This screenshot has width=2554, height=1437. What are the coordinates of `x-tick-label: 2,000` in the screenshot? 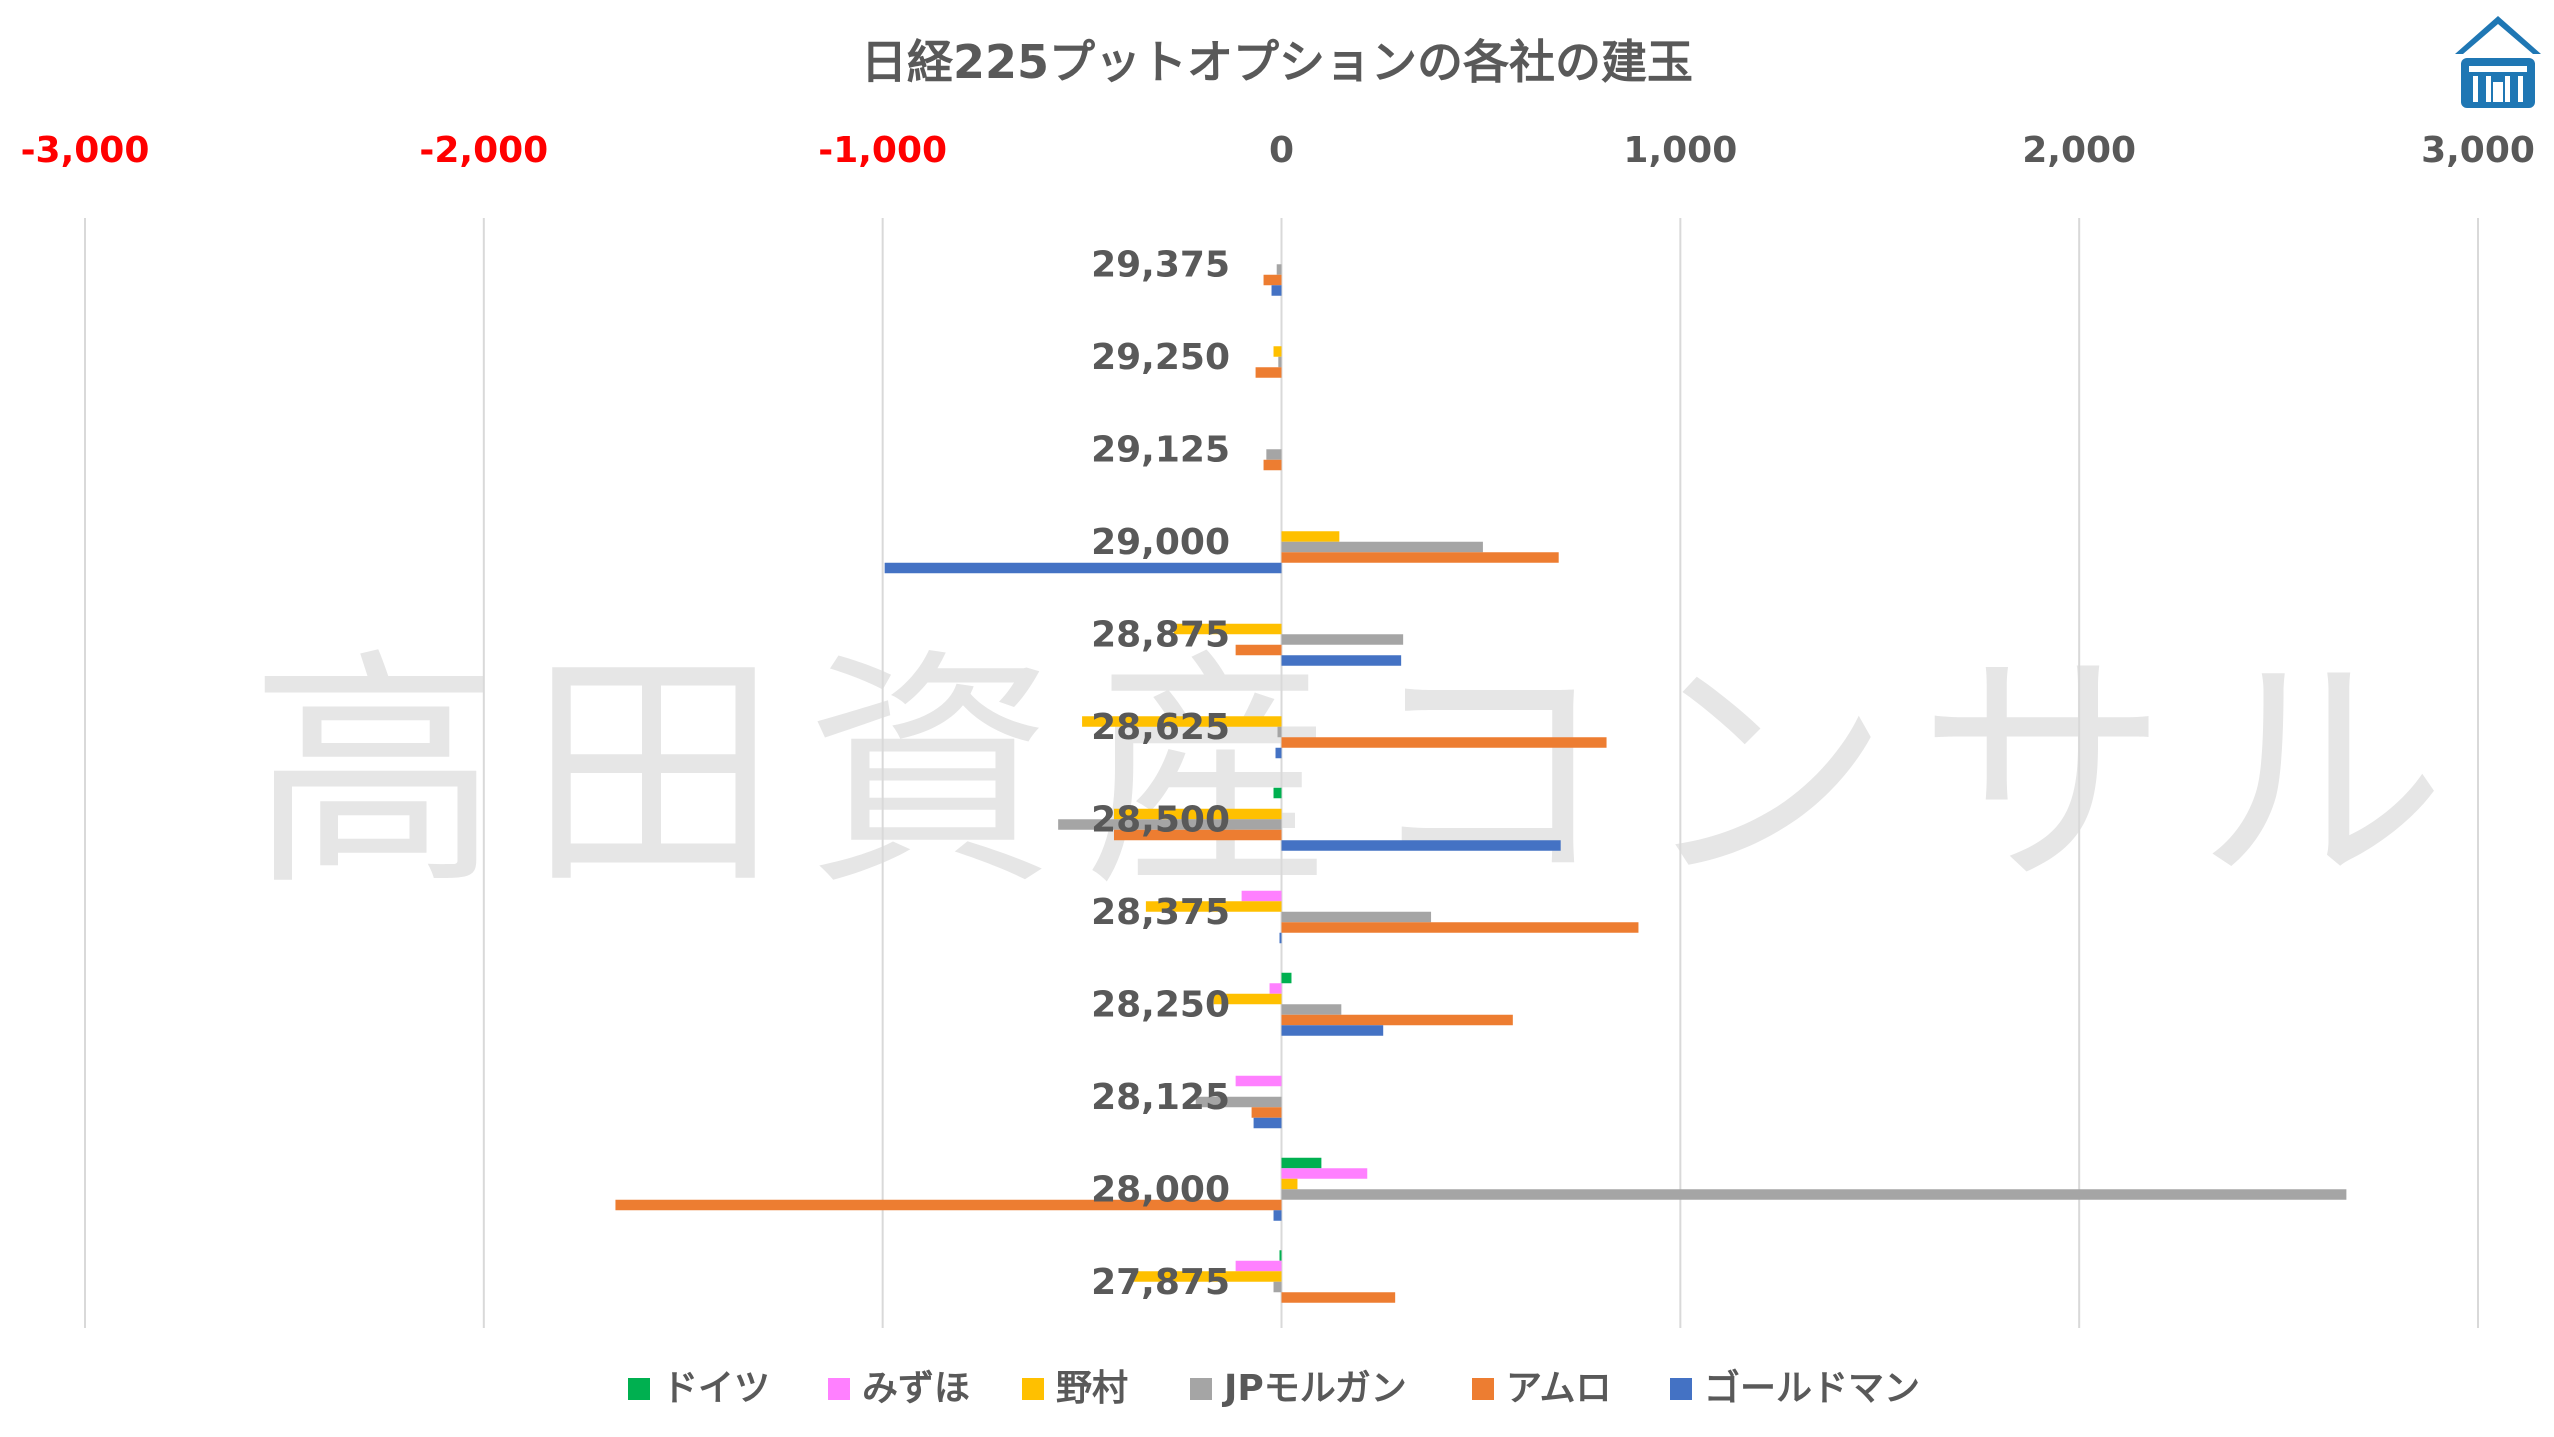 It's located at (2079, 150).